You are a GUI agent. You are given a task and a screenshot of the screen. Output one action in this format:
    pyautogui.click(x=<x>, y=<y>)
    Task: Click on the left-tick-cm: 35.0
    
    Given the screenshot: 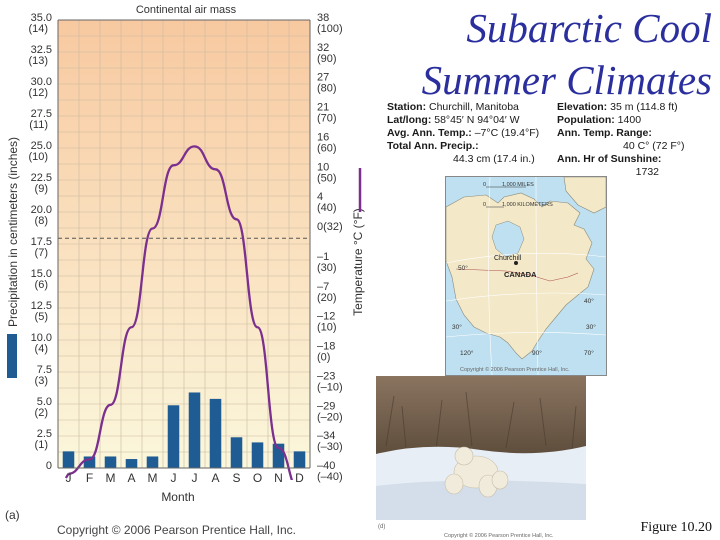 What is the action you would take?
    pyautogui.click(x=41, y=18)
    